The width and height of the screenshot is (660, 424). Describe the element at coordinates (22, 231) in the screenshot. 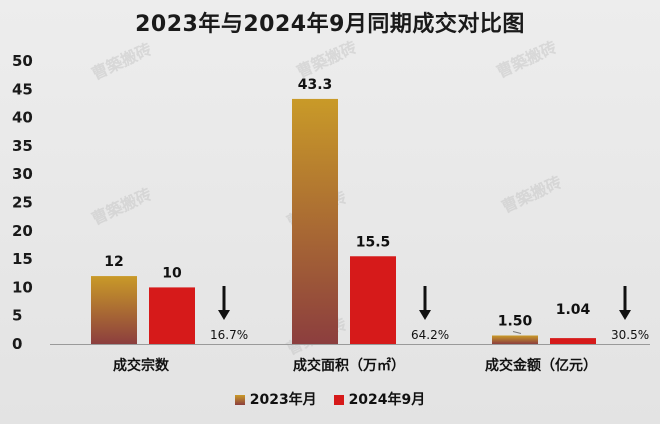

I see `y-tick-label: 20` at that location.